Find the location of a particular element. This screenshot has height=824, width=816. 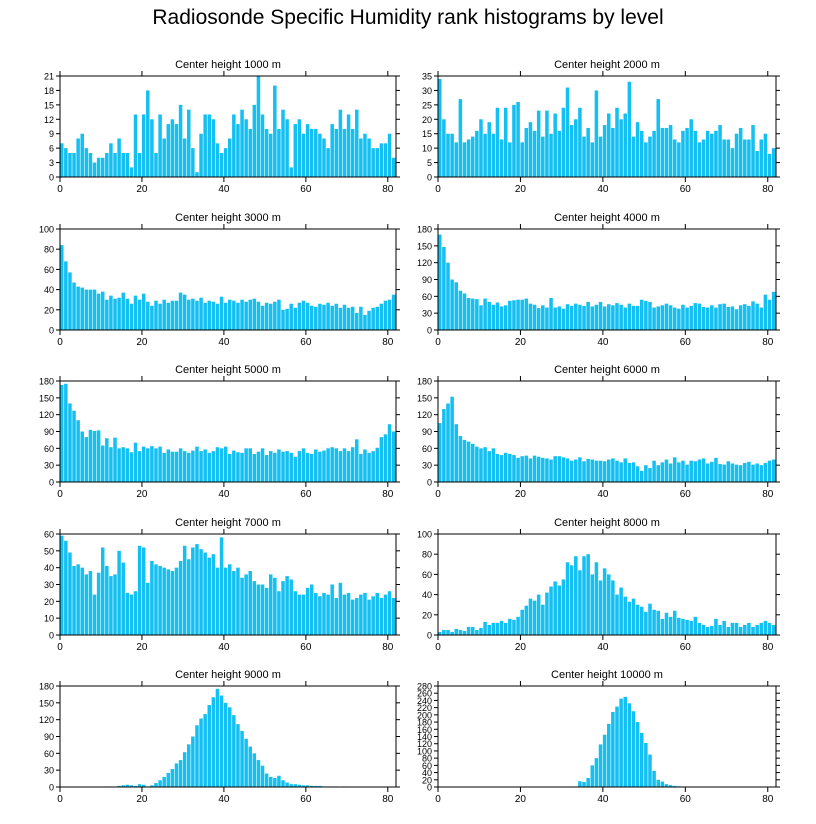

chart-7-ytick-label: 50 is located at coordinates (49, 551).